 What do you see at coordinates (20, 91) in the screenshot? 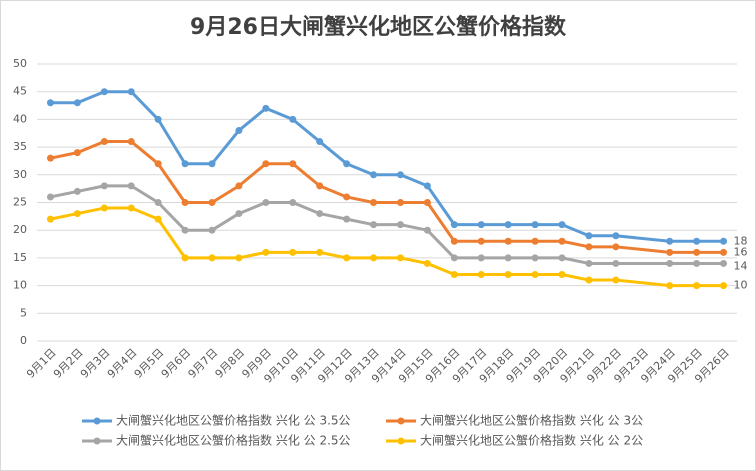
I see `y-tick-label: 45` at bounding box center [20, 91].